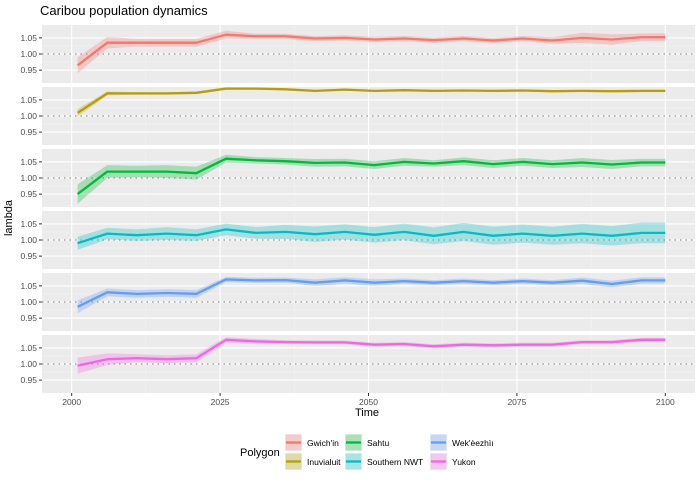 This screenshot has width=700, height=480. What do you see at coordinates (124, 10) in the screenshot?
I see `chart-title: Caribou population dynamics` at bounding box center [124, 10].